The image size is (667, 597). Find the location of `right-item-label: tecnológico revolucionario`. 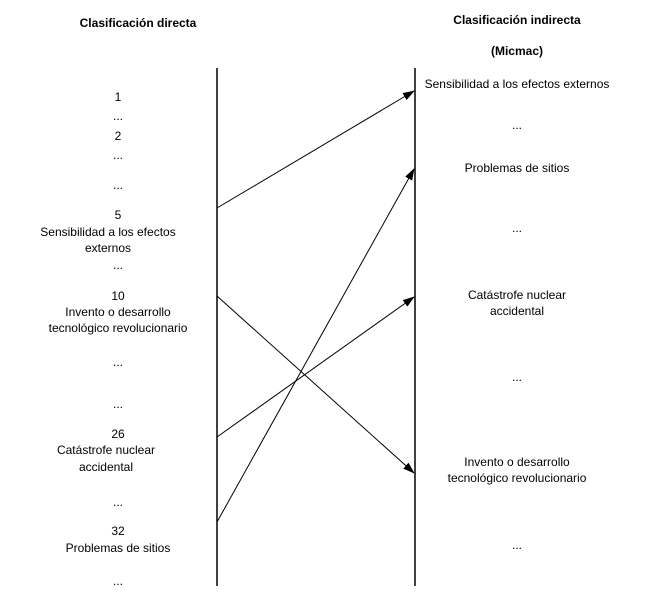

right-item-label: tecnológico revolucionario is located at coordinates (517, 478).